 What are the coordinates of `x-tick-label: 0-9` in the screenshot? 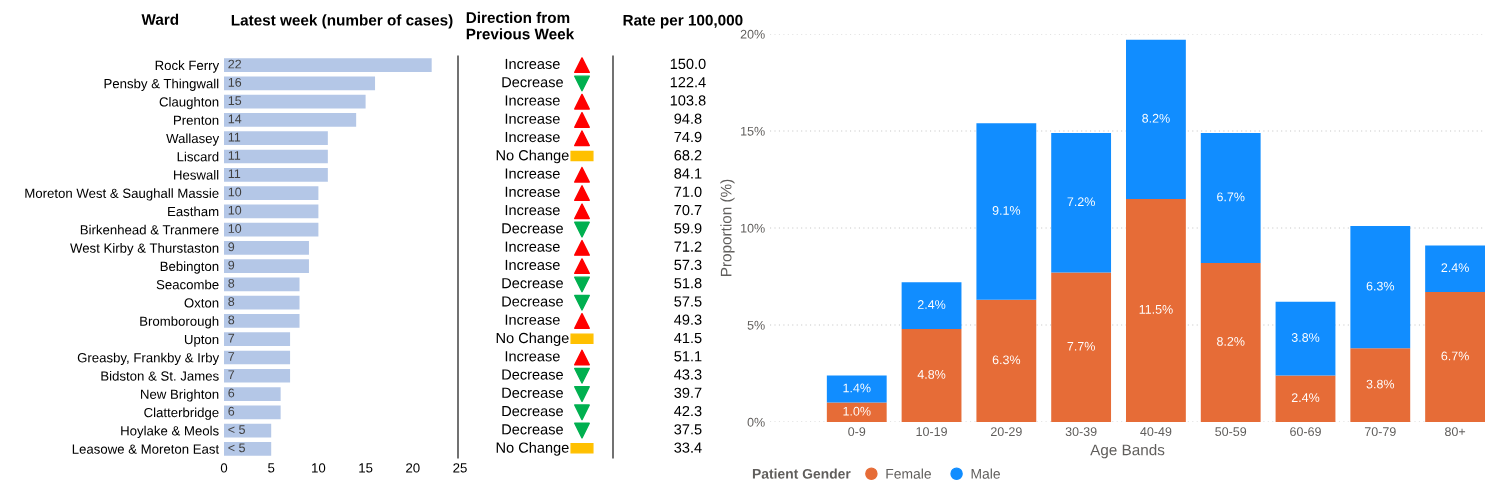 It's located at (857, 432).